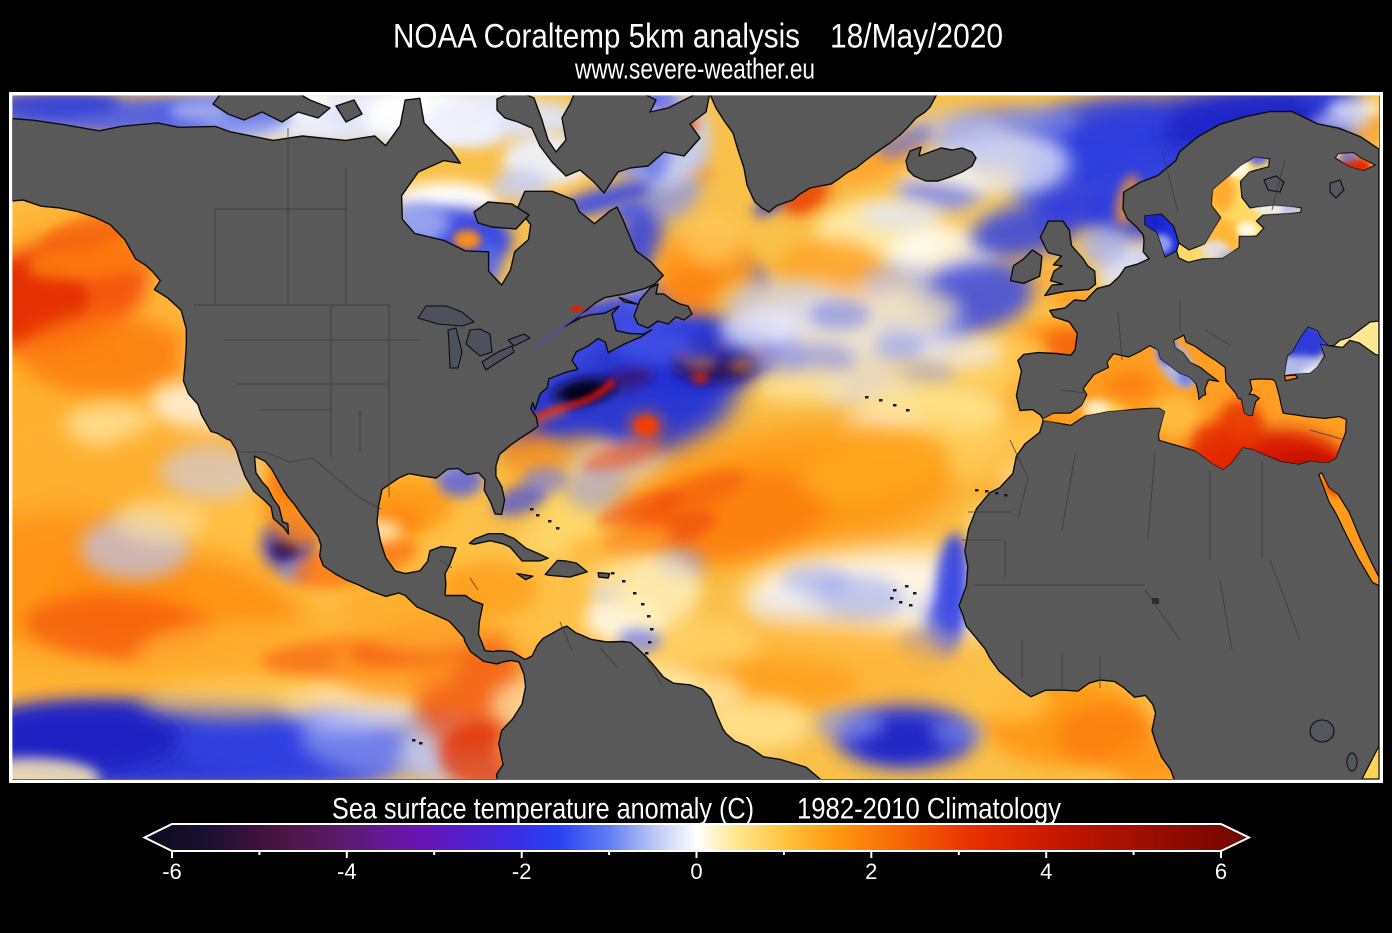 The image size is (1392, 933). What do you see at coordinates (916, 37) in the screenshot?
I see `svg-text: 18/May/2020` at bounding box center [916, 37].